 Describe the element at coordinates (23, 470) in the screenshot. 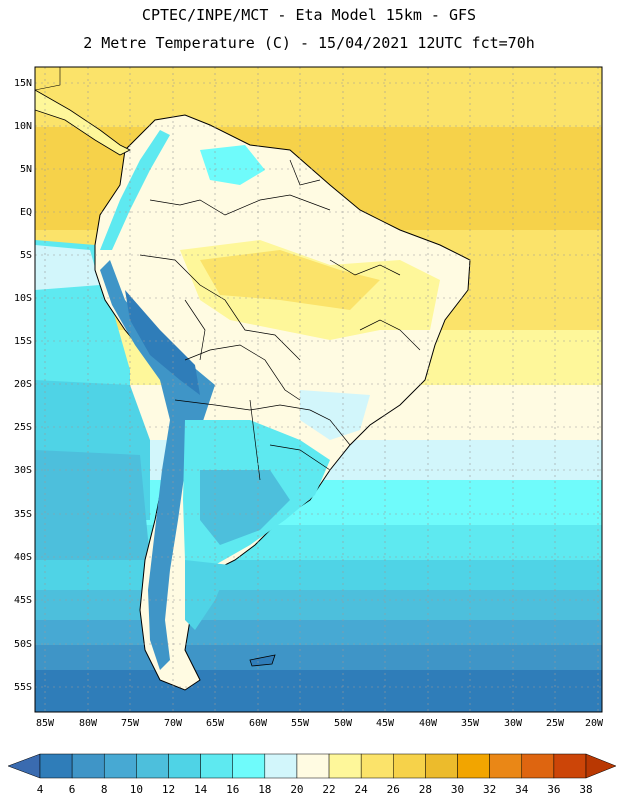

I see `lat-label: 30S` at that location.